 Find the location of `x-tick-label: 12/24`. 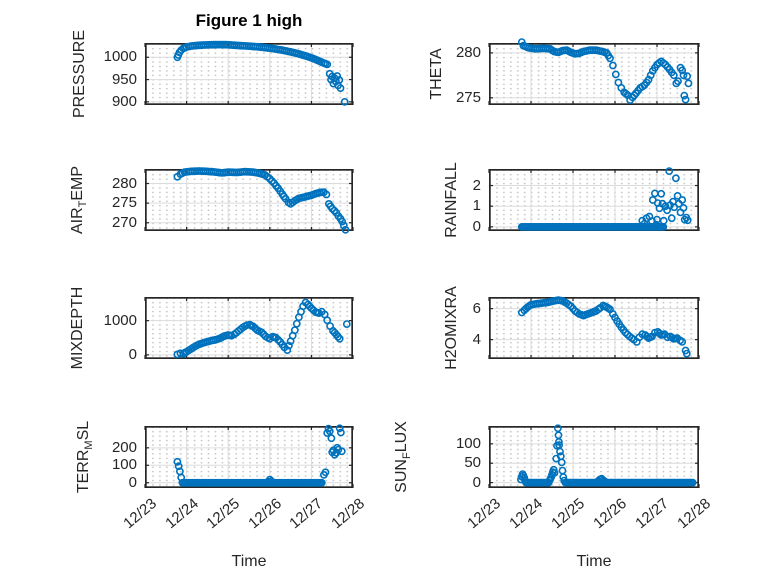

x-tick-label: 12/24 is located at coordinates (526, 514).